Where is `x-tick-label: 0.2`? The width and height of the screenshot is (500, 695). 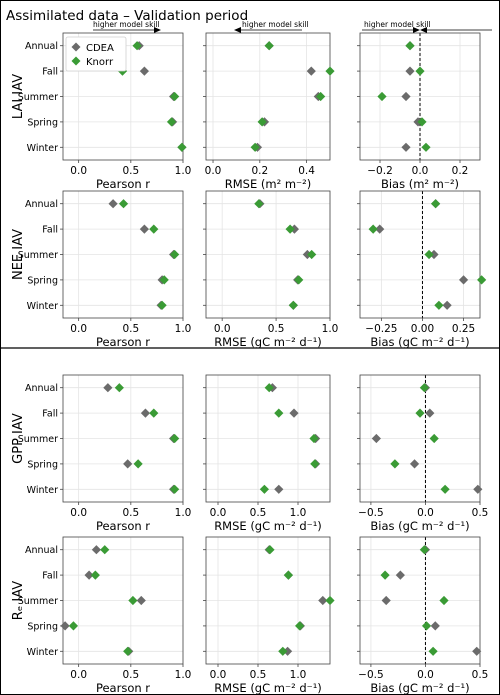
x-tick-label: 0.2 is located at coordinates (460, 171).